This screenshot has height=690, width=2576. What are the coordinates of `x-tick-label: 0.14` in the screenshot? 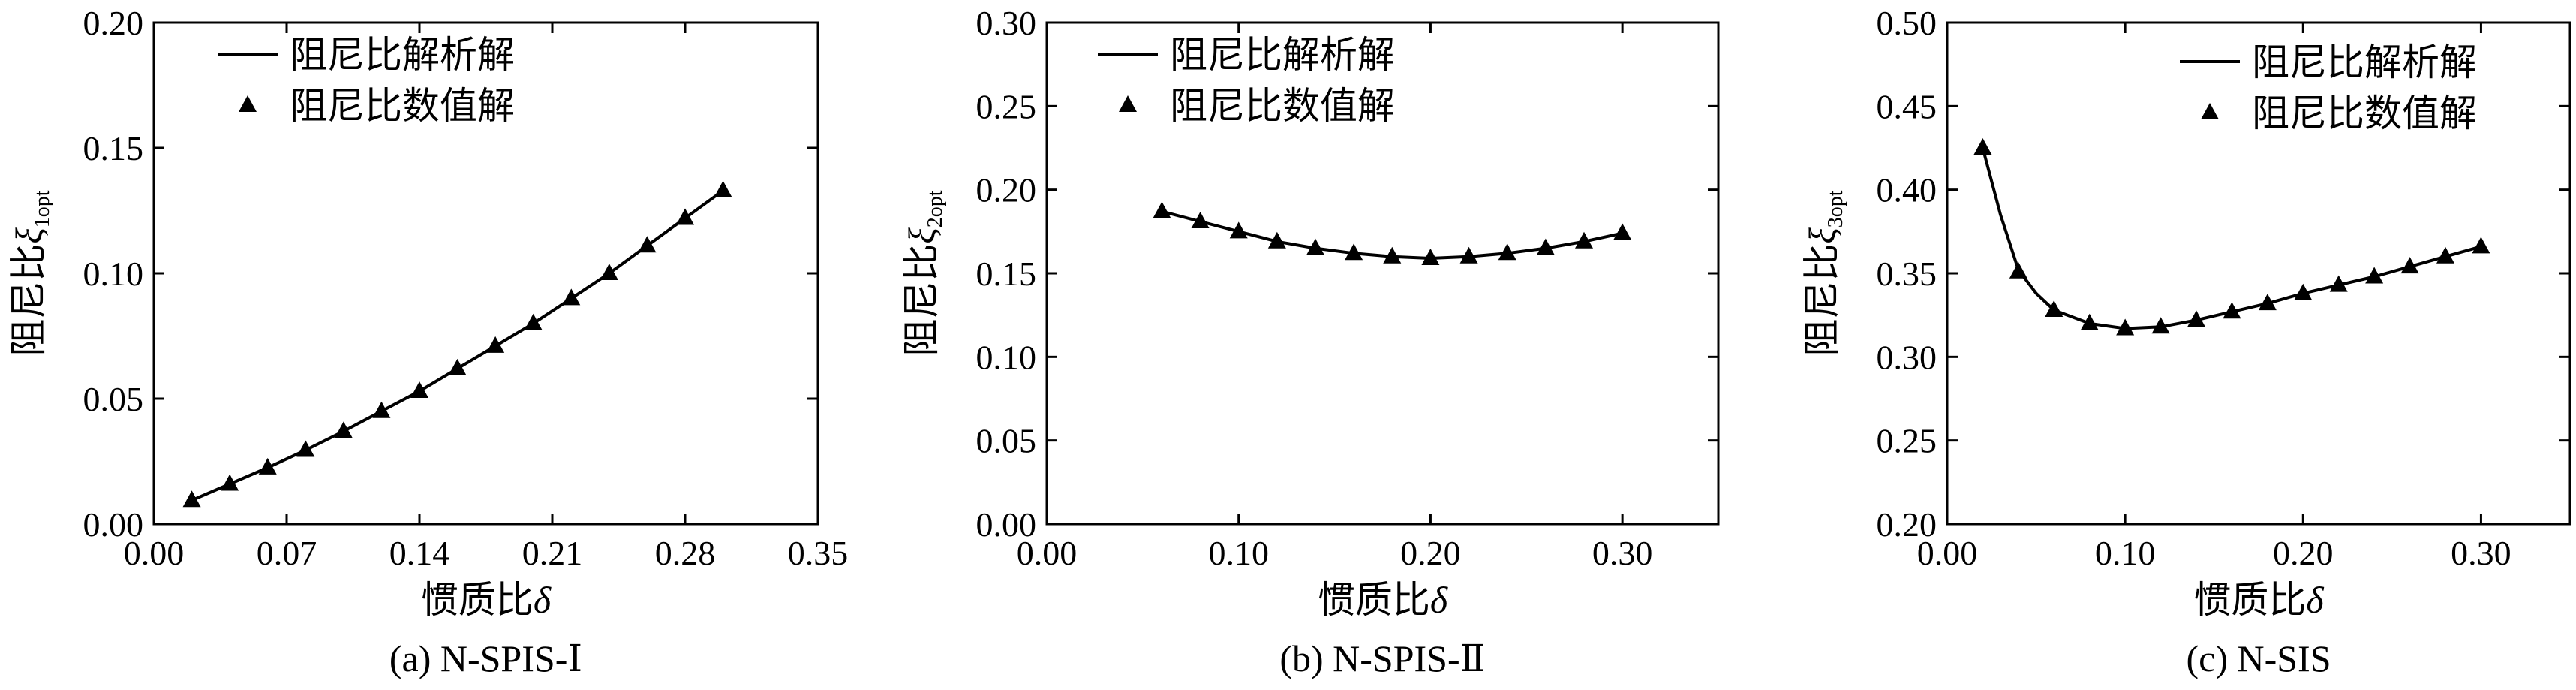 It's located at (419, 553).